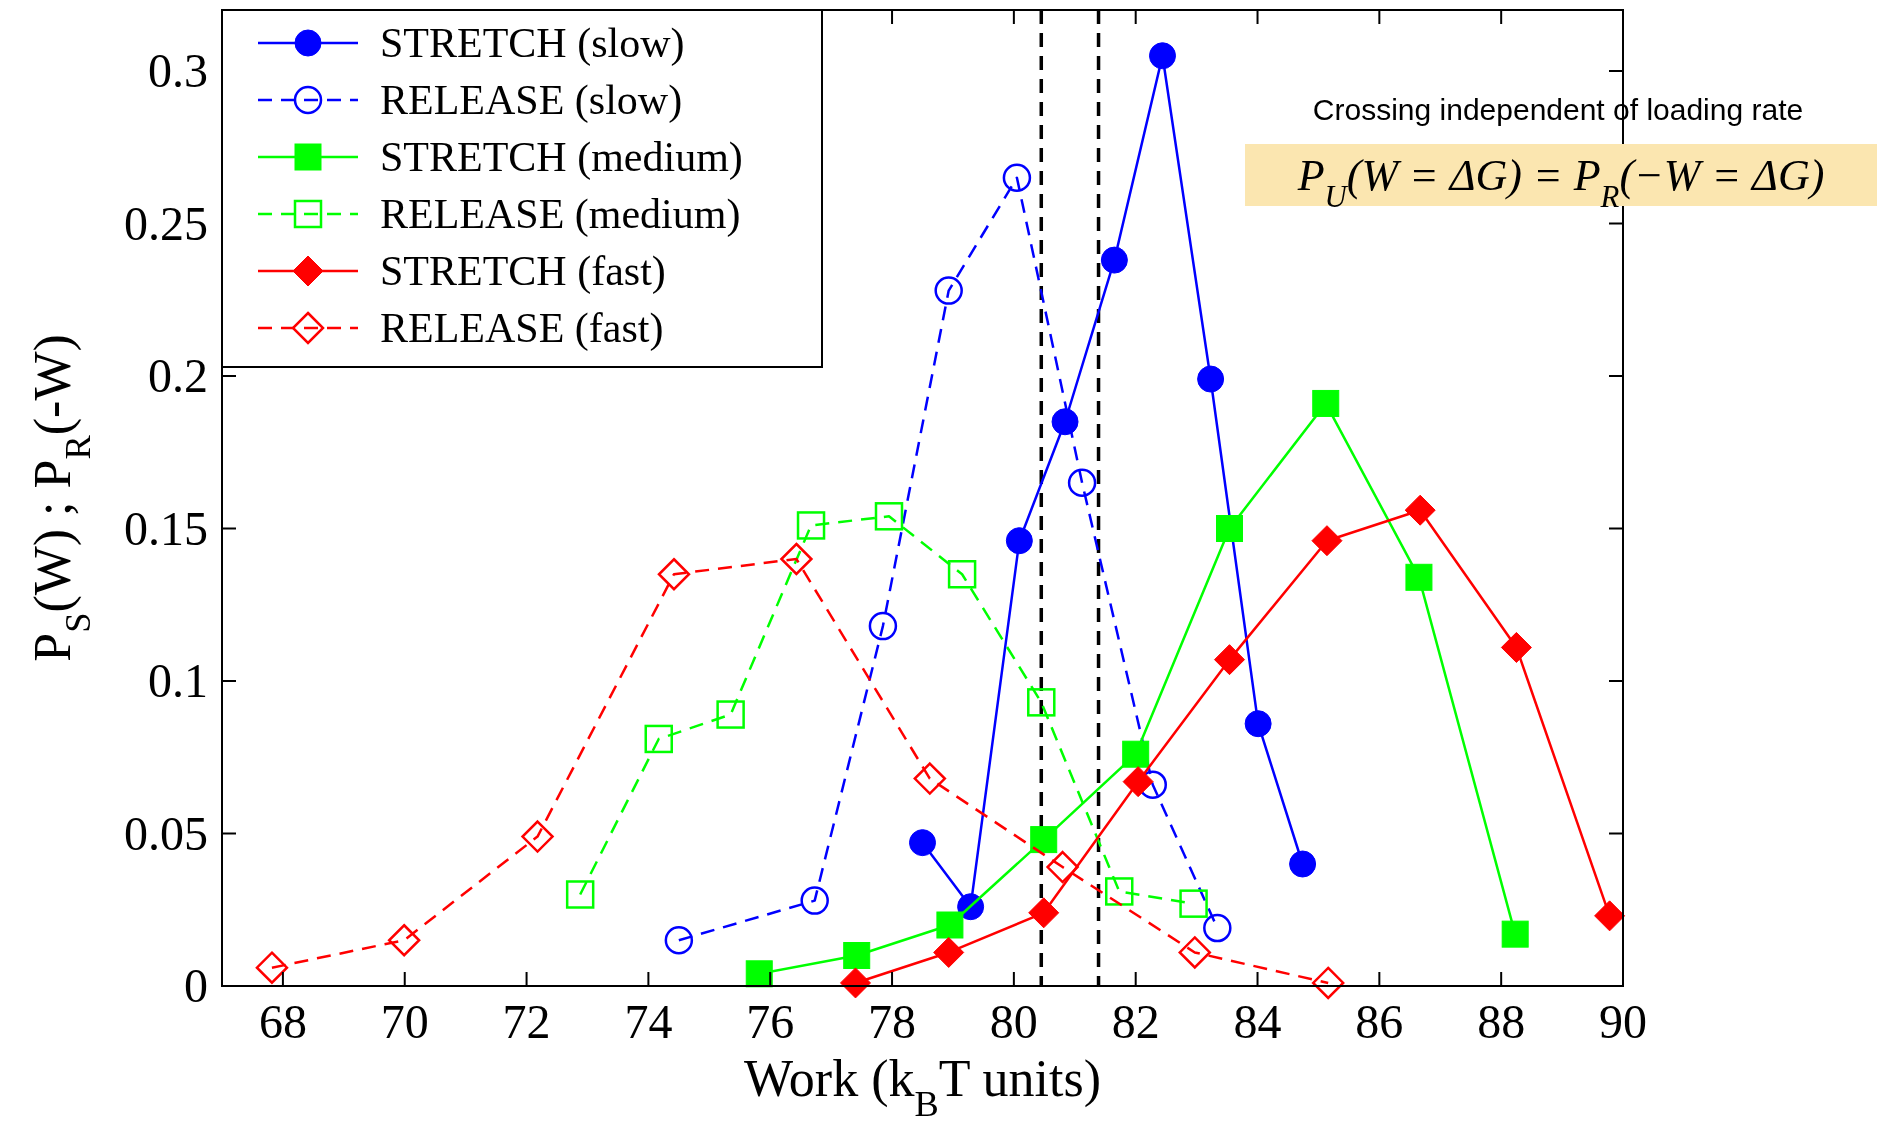 This screenshot has height=1140, width=1885. I want to click on annotation: P$_{U}$(W = ΔG) = P$_{R}$(−W = ΔG), so click(1560, 182).